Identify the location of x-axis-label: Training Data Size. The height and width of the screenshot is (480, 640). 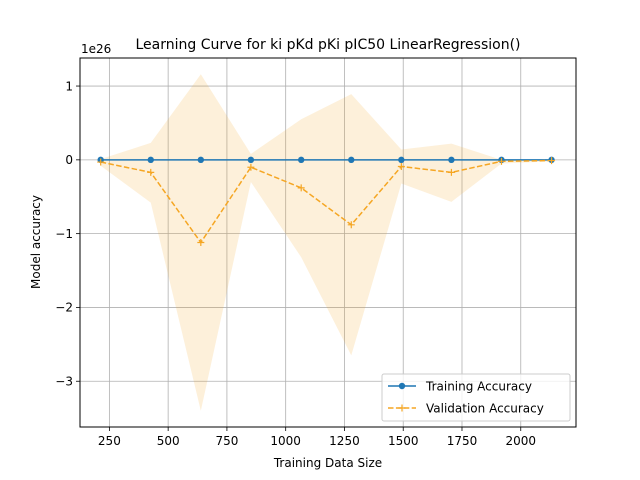
(327, 463).